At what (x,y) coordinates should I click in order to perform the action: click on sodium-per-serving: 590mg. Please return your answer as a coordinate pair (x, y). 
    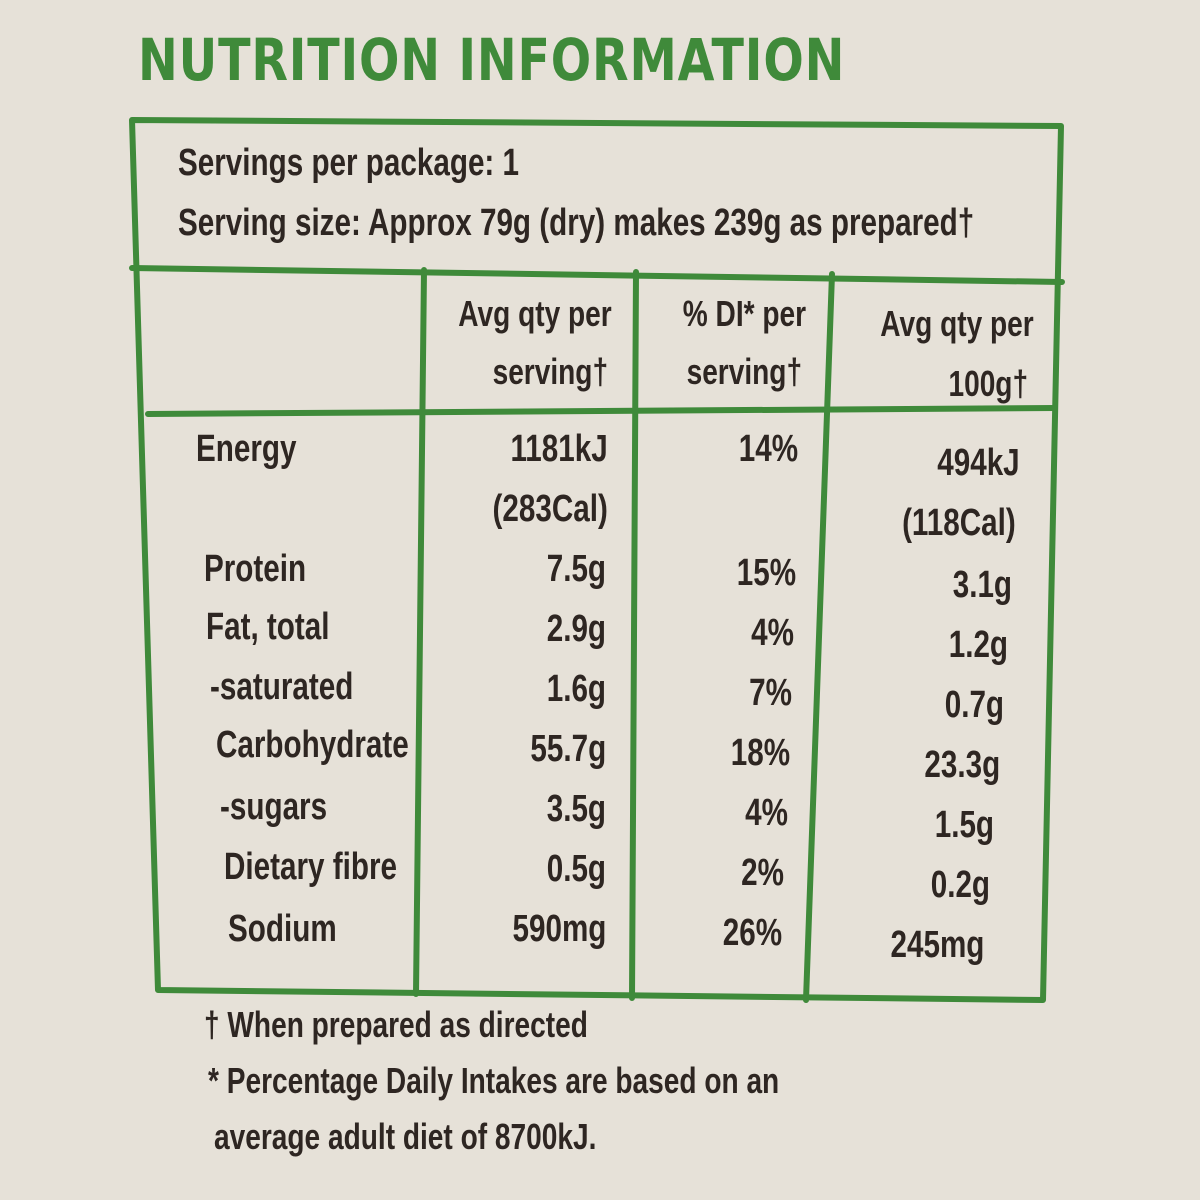
    Looking at the image, I should click on (559, 929).